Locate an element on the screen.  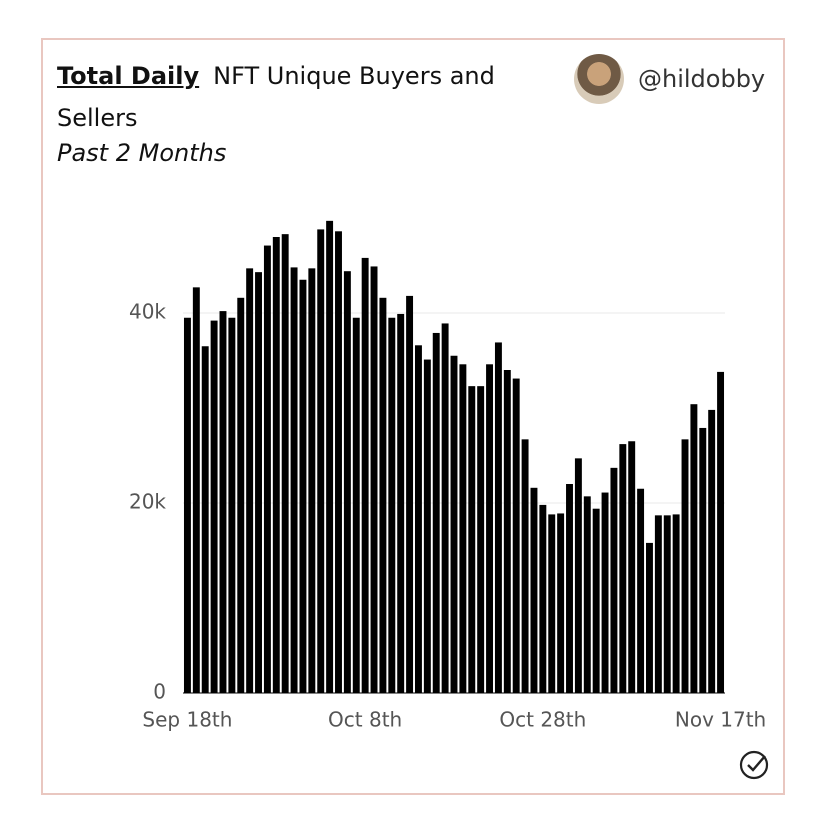
x-tick-label: Oct 28th is located at coordinates (542, 720).